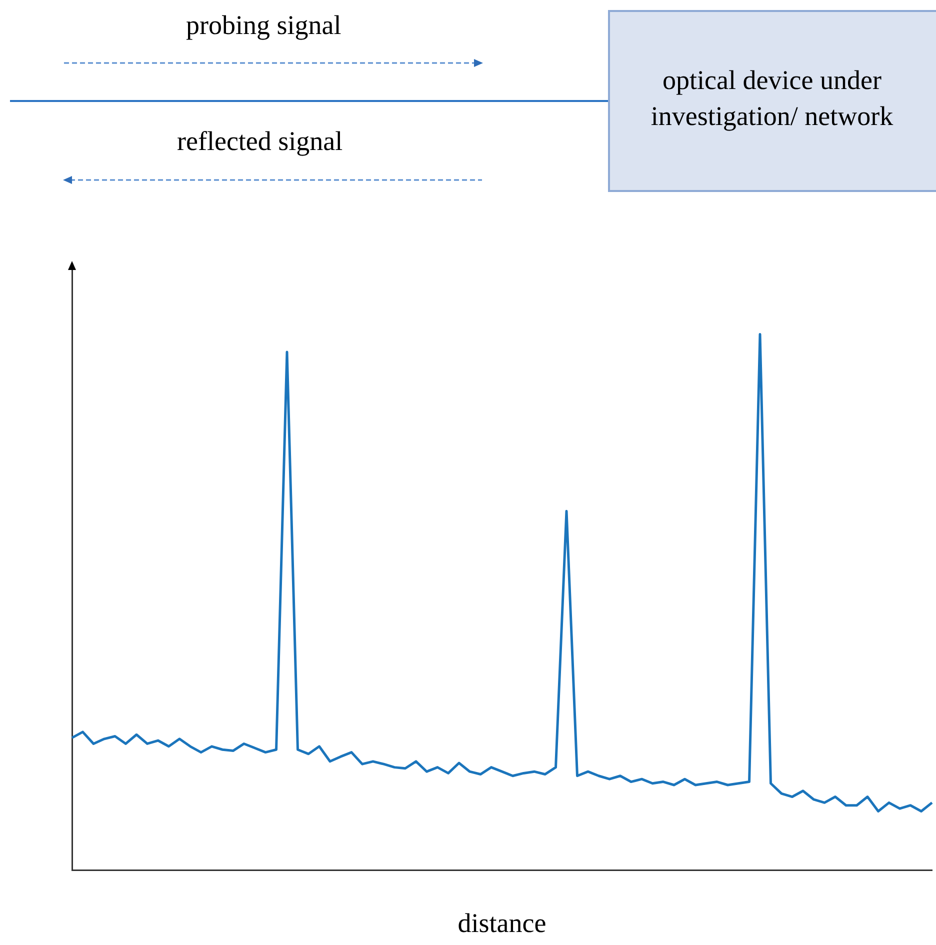  Describe the element at coordinates (260, 141) in the screenshot. I see `text: reflected signal` at that location.